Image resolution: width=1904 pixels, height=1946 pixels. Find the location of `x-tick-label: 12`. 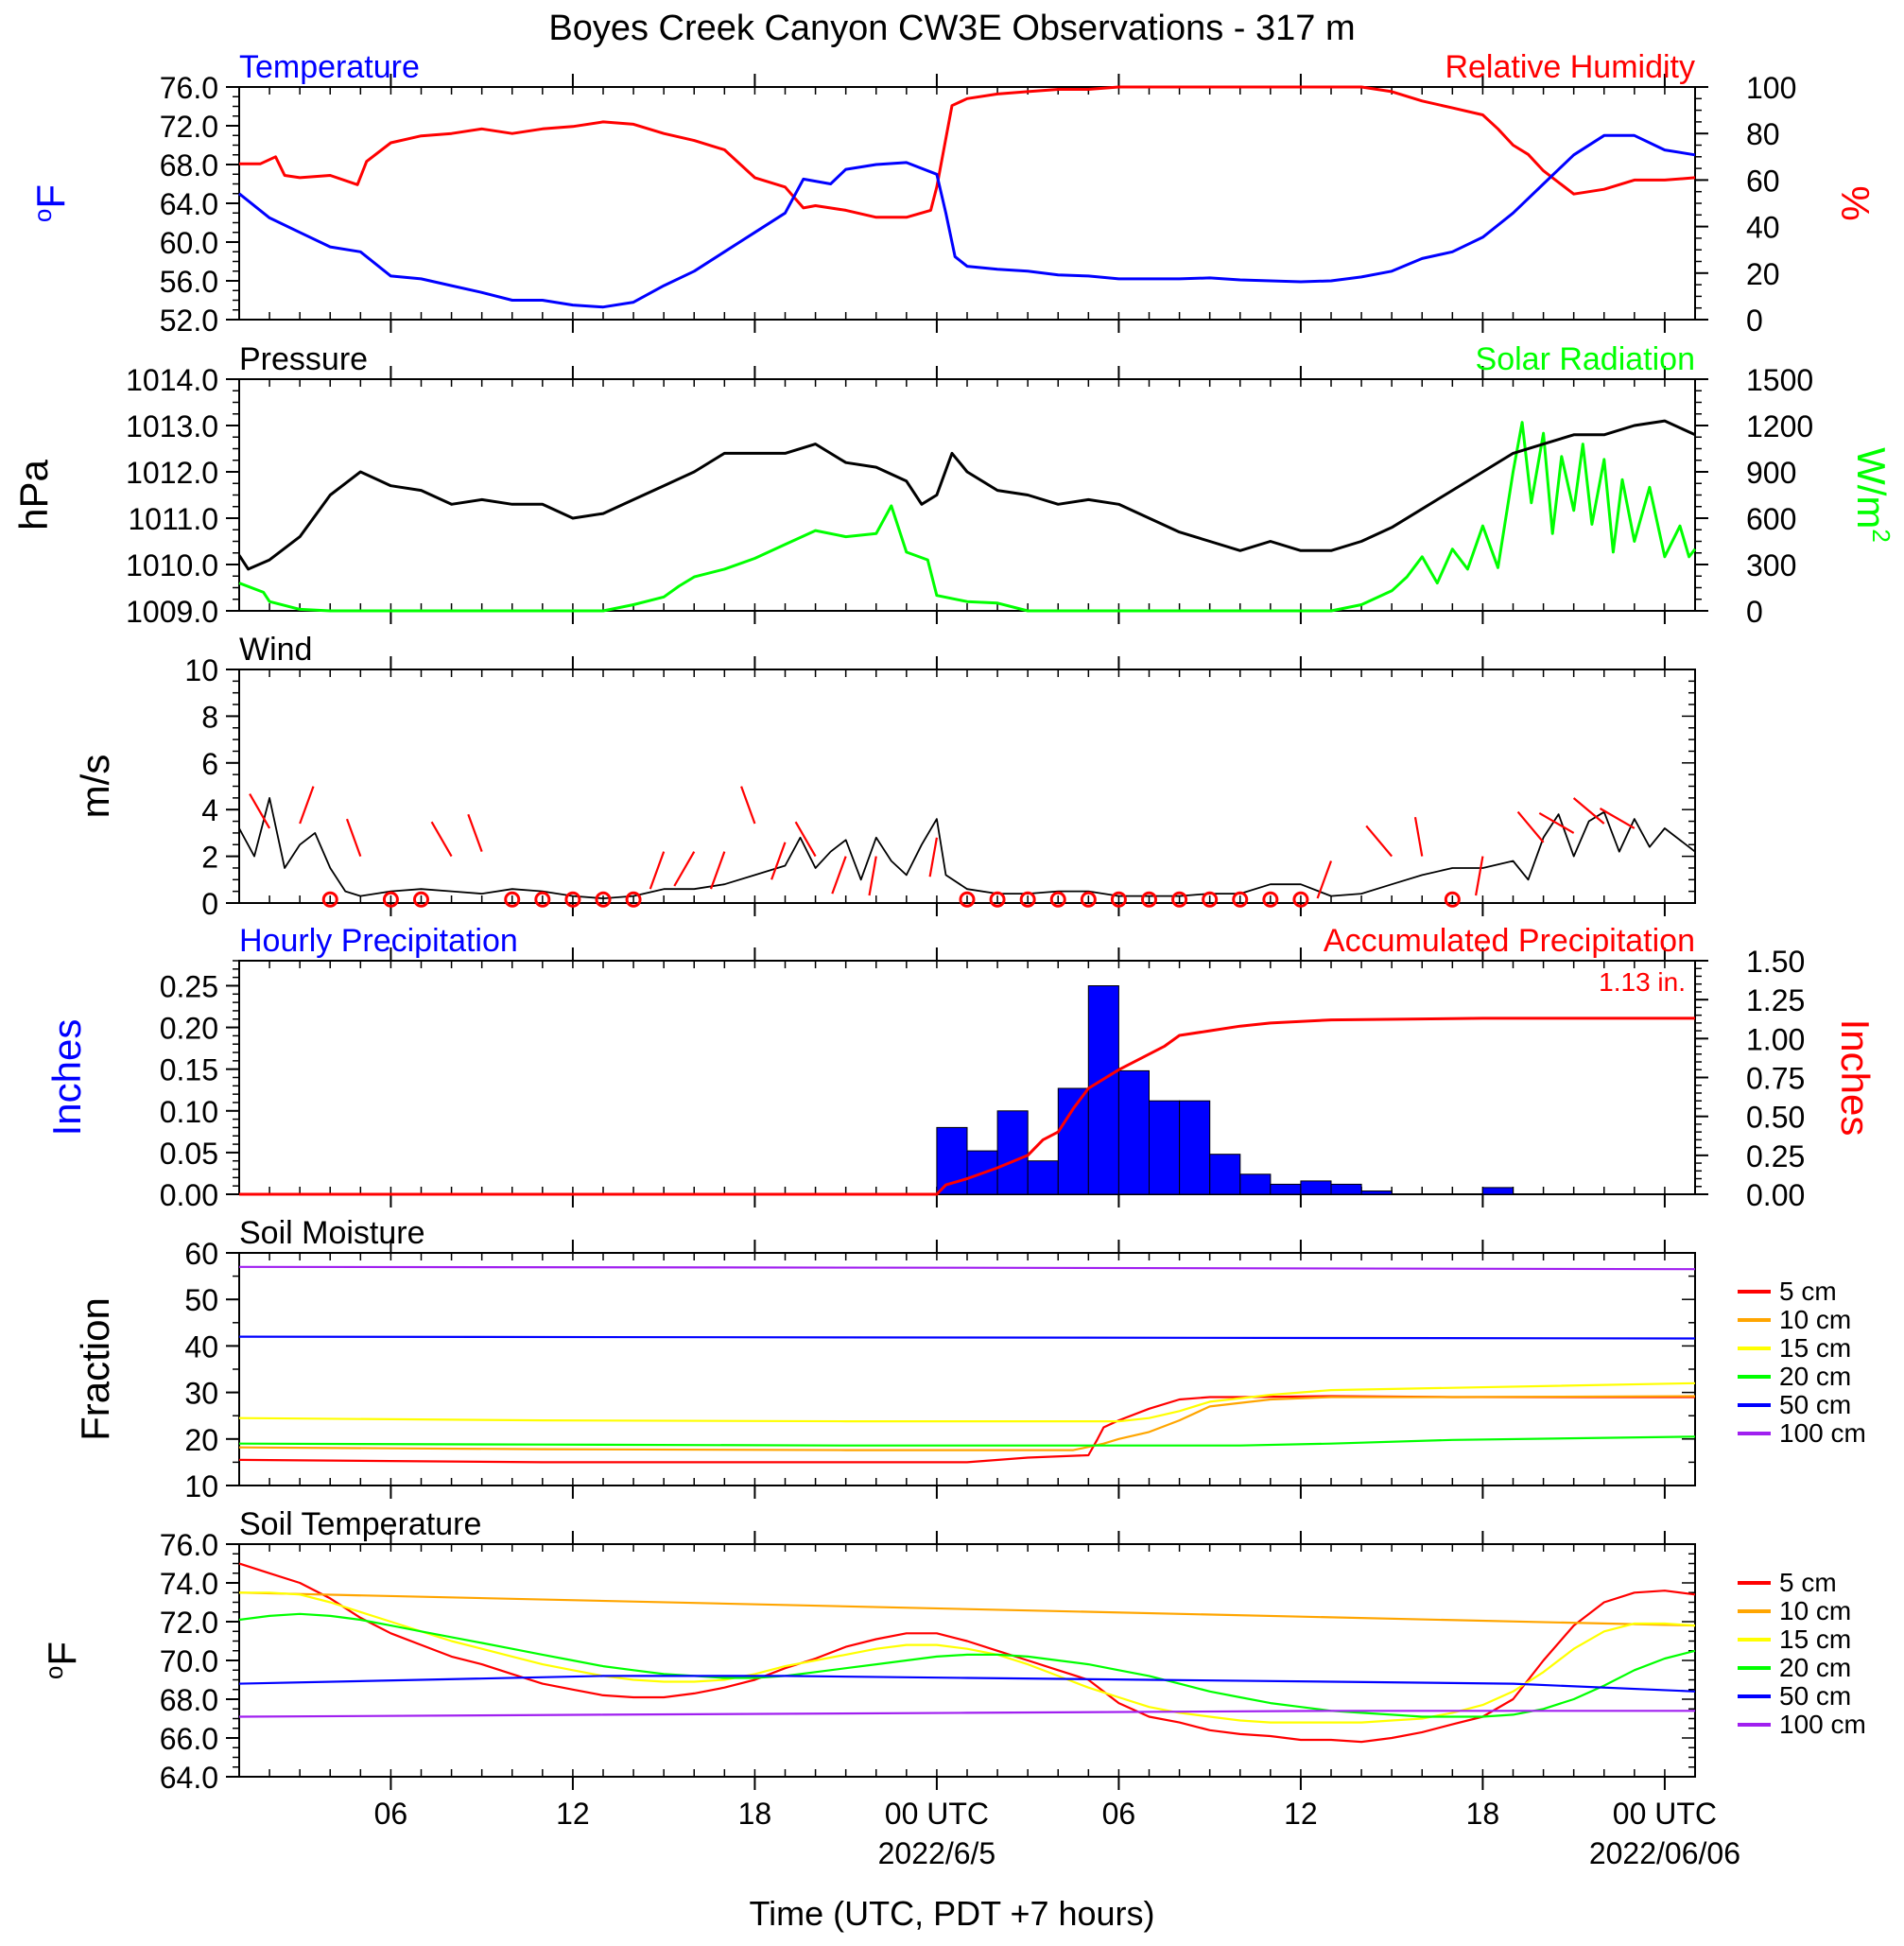

x-tick-label: 12 is located at coordinates (1301, 1814).